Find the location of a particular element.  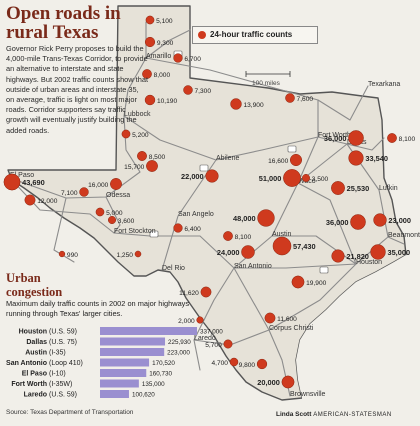

city-label: Houston is located at coordinates (369, 262).